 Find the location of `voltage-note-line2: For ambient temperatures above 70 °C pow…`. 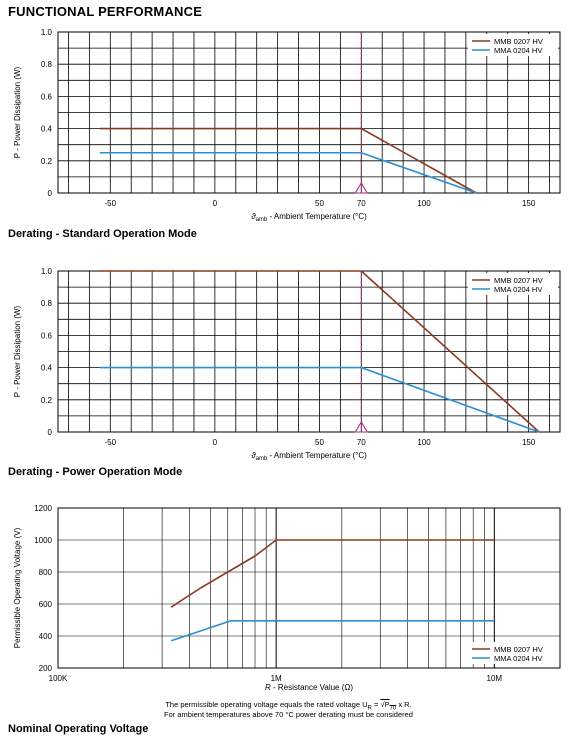

voltage-note-line2: For ambient temperatures above 70 °C pow… is located at coordinates (288, 714).